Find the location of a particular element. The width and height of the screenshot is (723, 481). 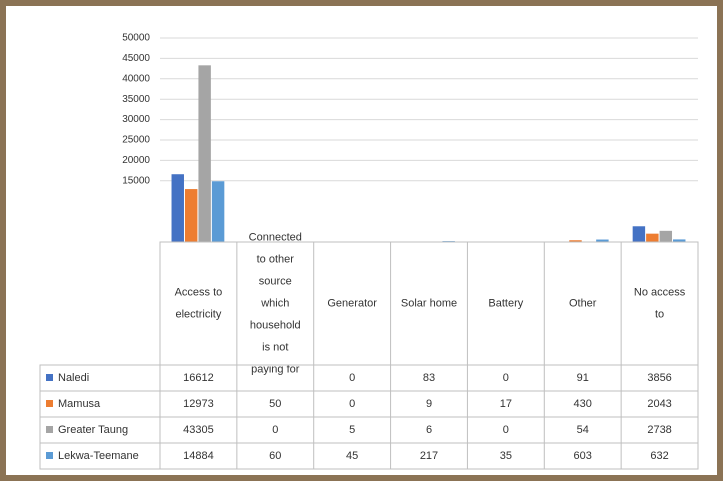

y-tick-label: 20000 is located at coordinates (136, 160).